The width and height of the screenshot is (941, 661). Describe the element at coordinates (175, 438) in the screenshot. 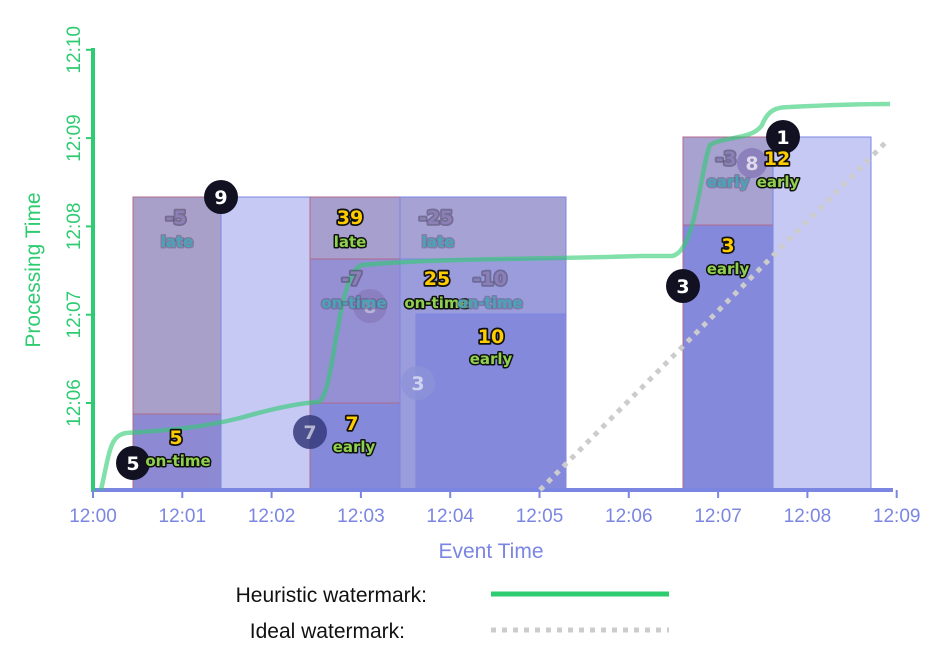

I see `pane-value: 5` at that location.